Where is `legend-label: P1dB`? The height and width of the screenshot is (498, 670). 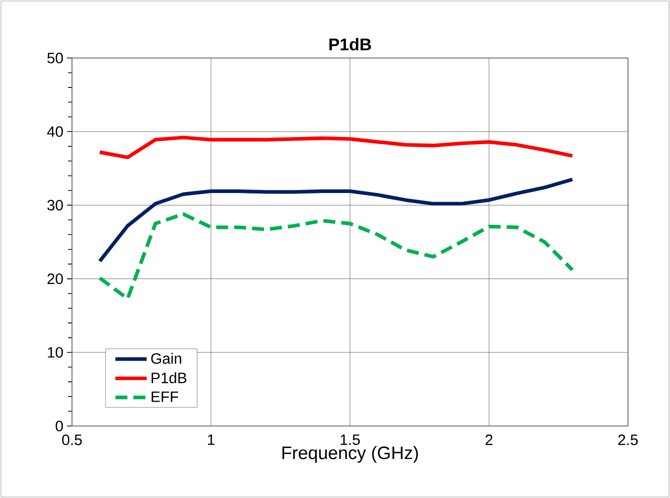
legend-label: P1dB is located at coordinates (169, 378).